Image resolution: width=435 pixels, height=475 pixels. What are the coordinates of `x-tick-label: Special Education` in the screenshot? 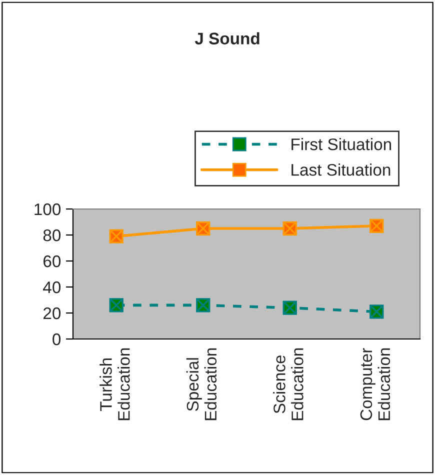 It's located at (201, 384).